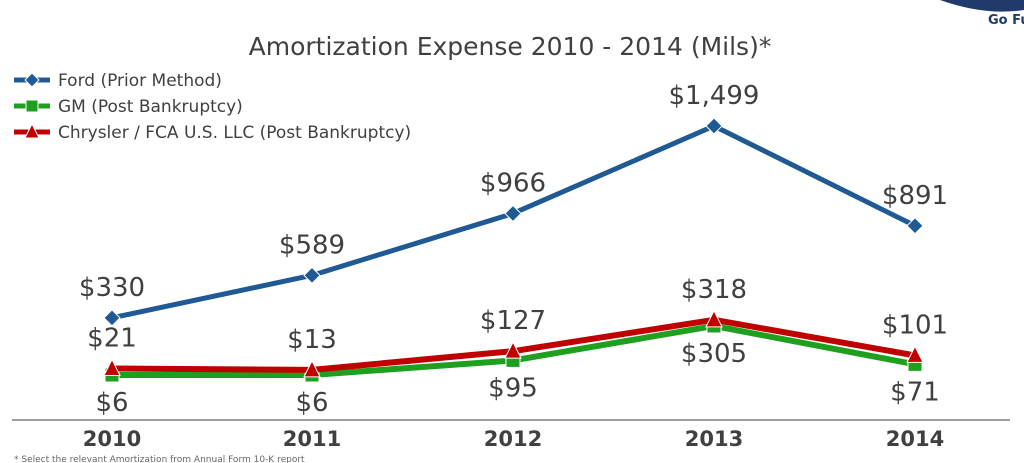 Image resolution: width=1024 pixels, height=463 pixels. What do you see at coordinates (510, 46) in the screenshot?
I see `chart-title: Amortization Expense 2010 - 2014 (Mils)*` at bounding box center [510, 46].